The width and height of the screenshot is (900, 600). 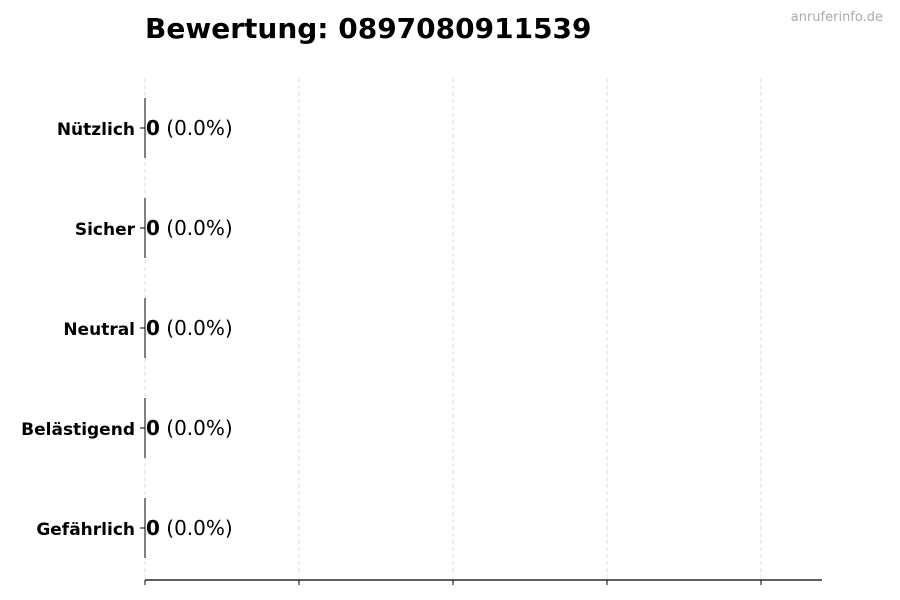 What do you see at coordinates (105, 230) in the screenshot?
I see `y-tick-label: Sicher` at bounding box center [105, 230].